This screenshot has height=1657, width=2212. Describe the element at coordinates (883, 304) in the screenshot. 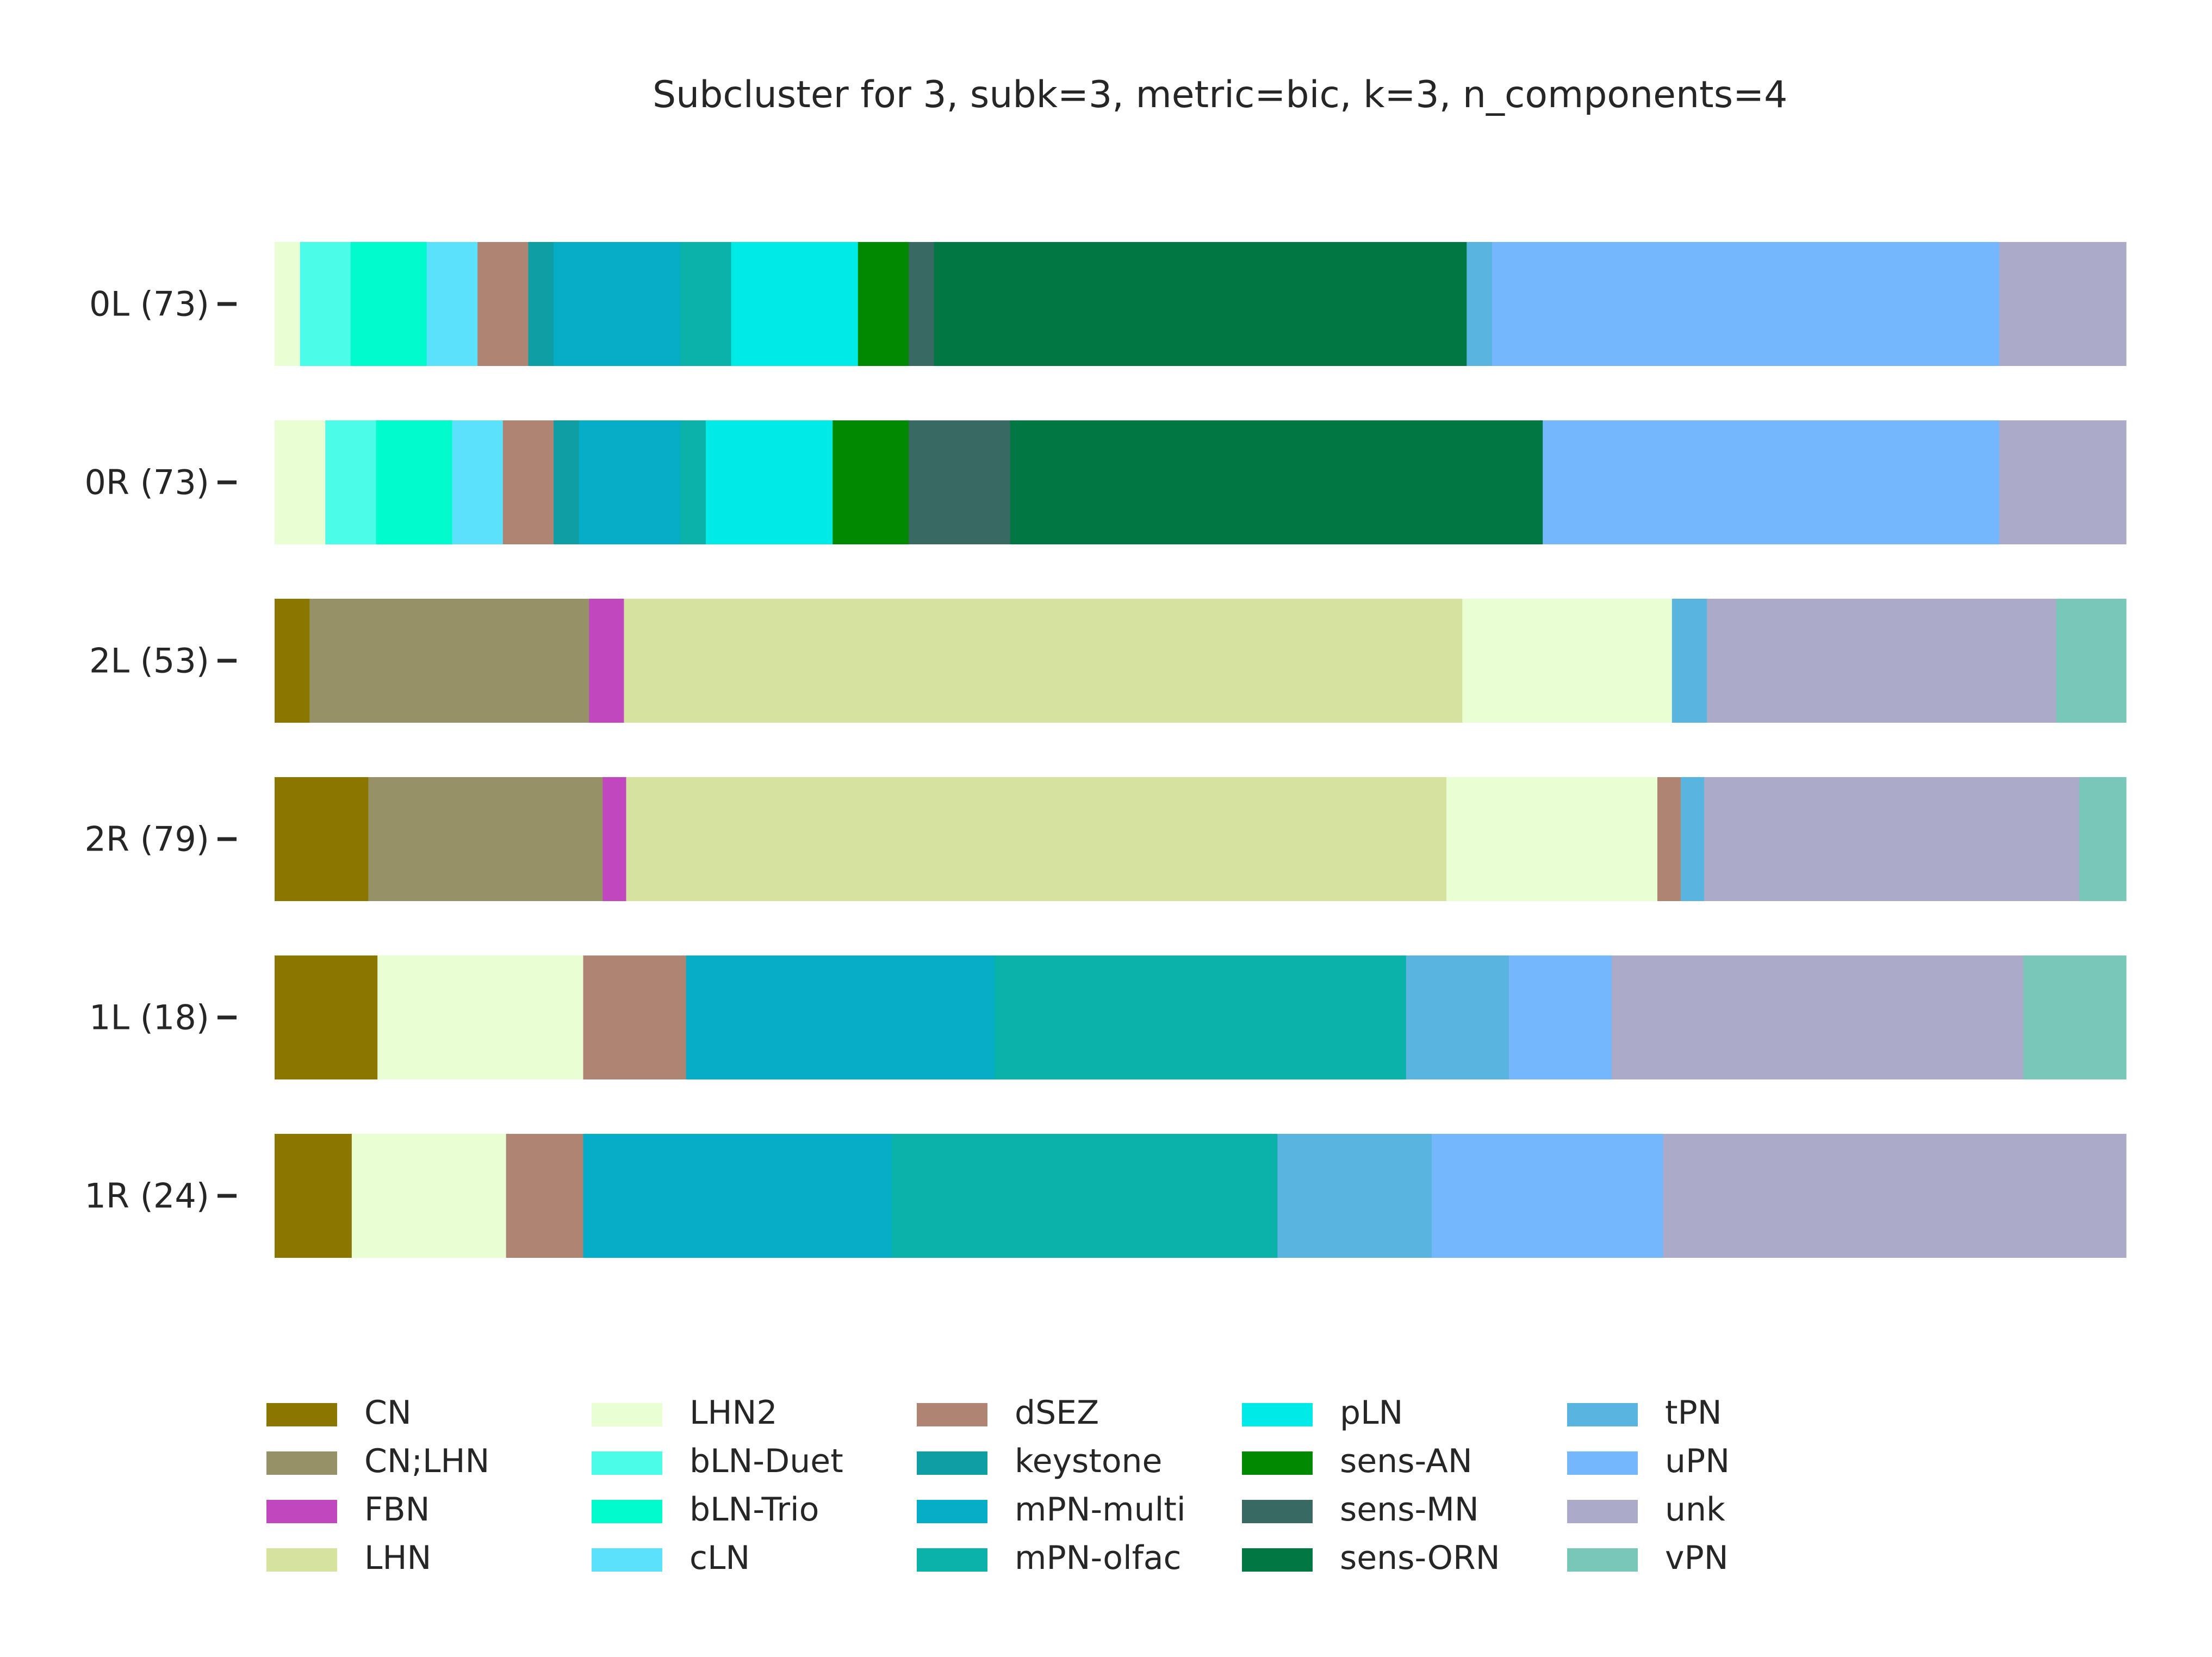

I see `bar-segment-sens-an` at that location.